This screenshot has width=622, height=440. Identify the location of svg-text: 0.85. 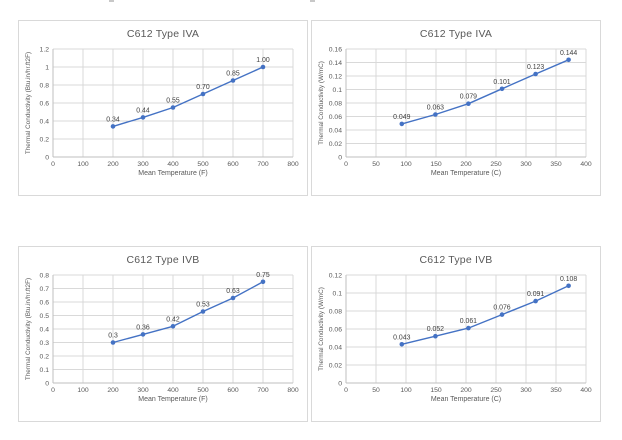
(233, 74).